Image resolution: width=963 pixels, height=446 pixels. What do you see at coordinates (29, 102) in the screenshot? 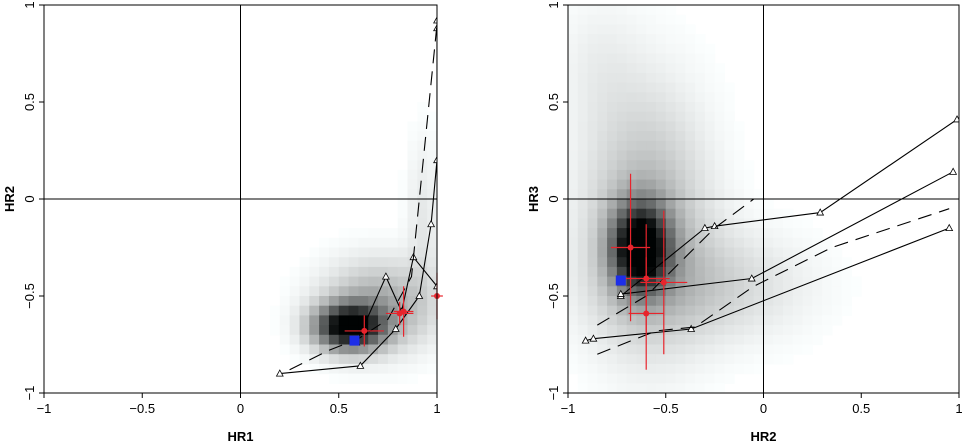
I see `y-tick-label: 0.5` at bounding box center [29, 102].